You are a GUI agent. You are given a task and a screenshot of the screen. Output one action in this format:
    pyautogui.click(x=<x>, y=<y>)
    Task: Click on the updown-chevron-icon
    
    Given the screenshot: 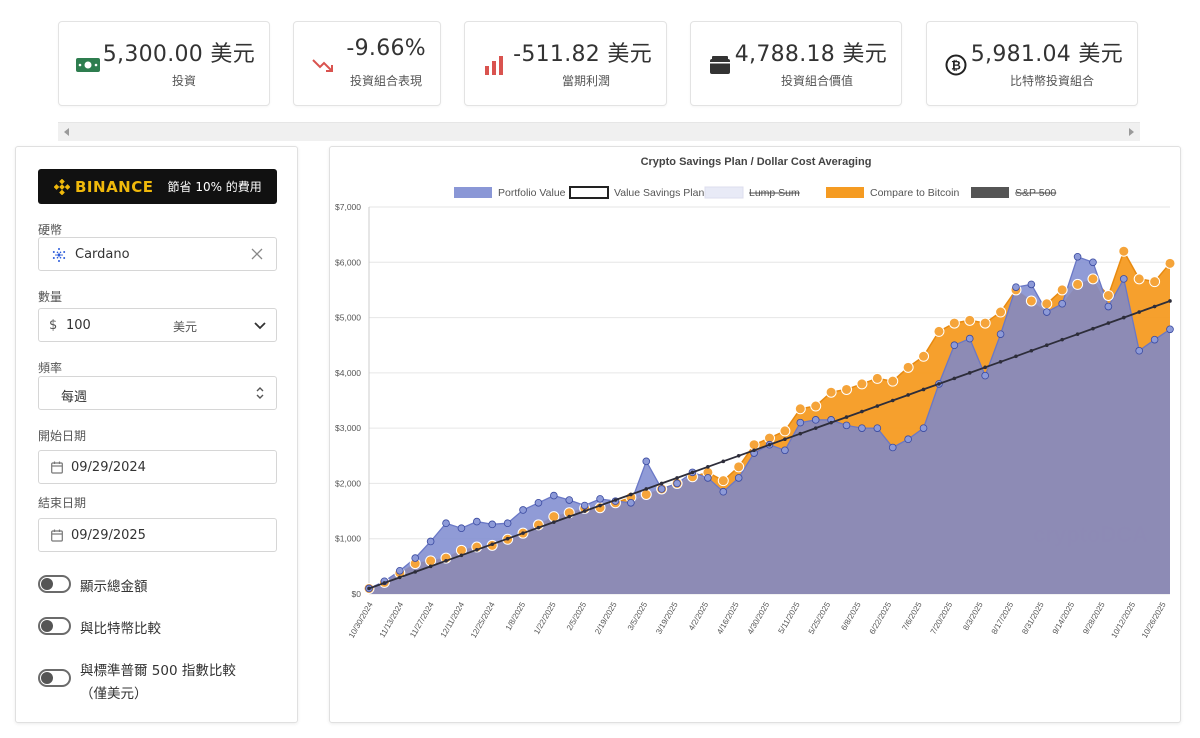 What is the action you would take?
    pyautogui.click(x=260, y=395)
    